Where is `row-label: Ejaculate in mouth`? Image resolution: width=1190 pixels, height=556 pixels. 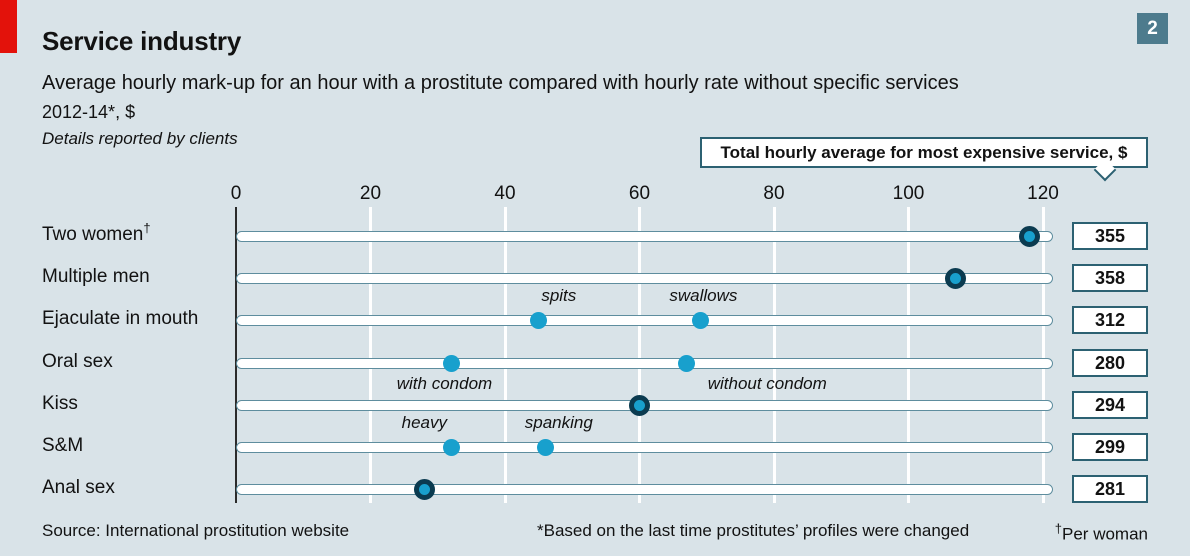 row-label: Ejaculate in mouth is located at coordinates (120, 318).